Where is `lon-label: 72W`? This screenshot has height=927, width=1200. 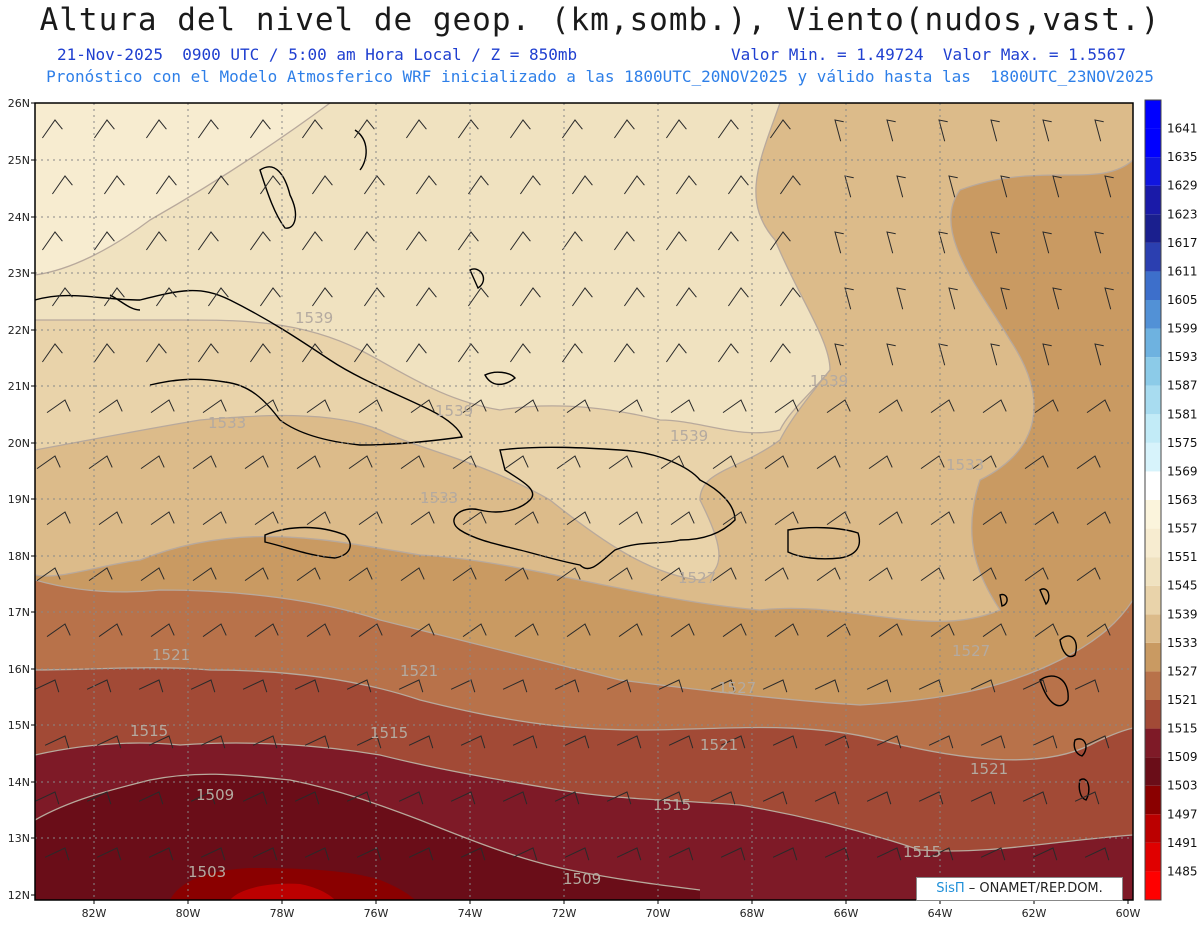
lon-label: 72W is located at coordinates (564, 913).